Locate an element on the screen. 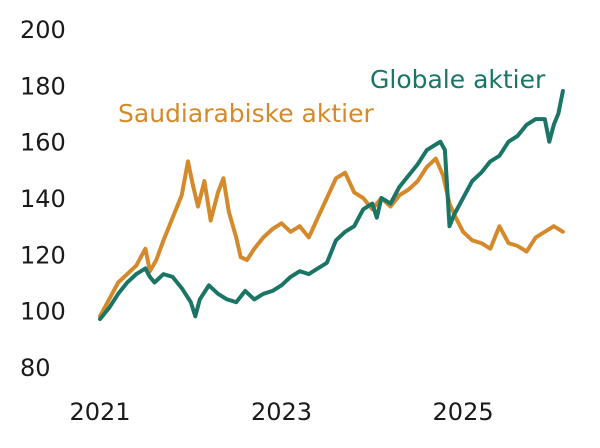 Image resolution: width=600 pixels, height=448 pixels. x-tick-label: 2023 is located at coordinates (281, 412).